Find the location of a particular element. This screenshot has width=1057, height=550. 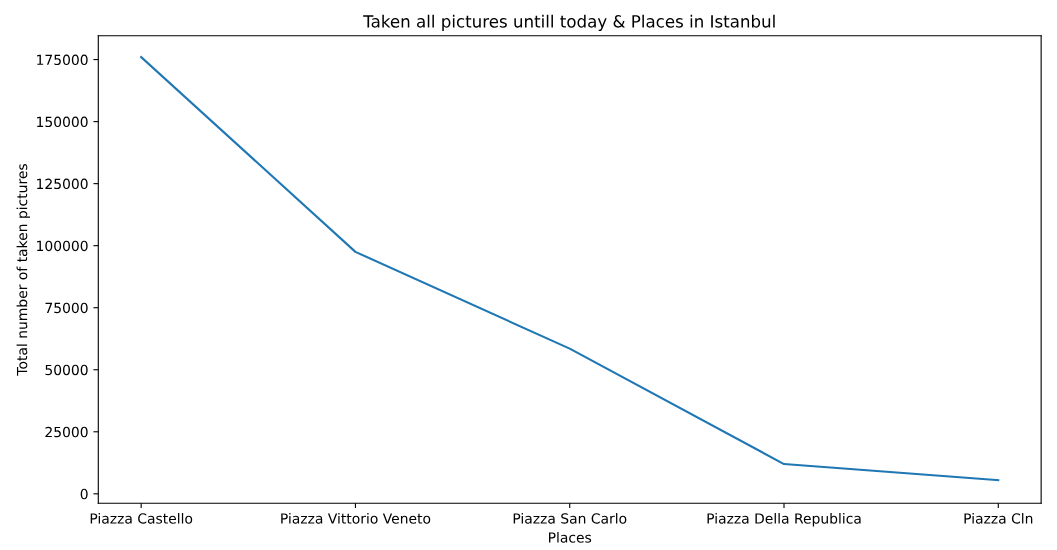

y-tick-label: 50000 is located at coordinates (66, 370).